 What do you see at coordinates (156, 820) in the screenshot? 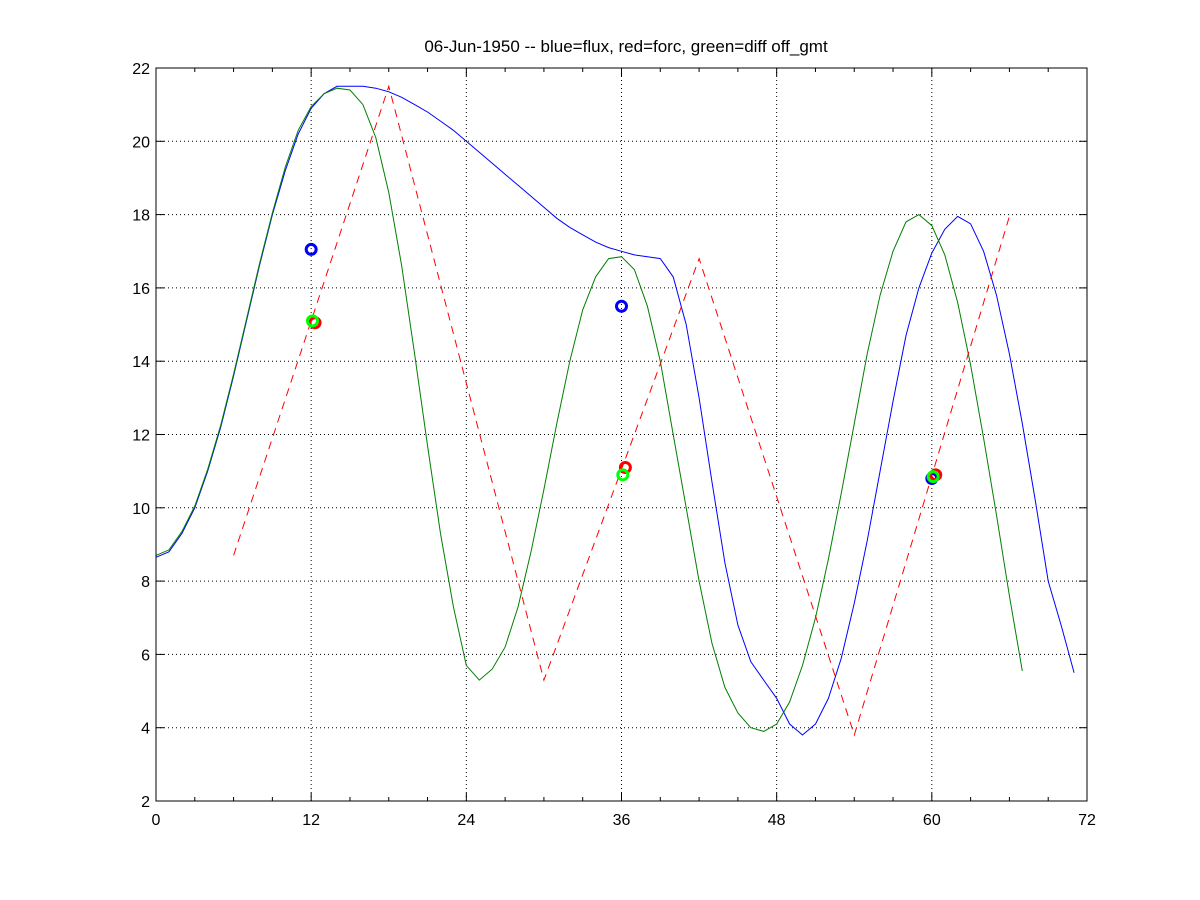
I see `x-tick-label: 0` at bounding box center [156, 820].